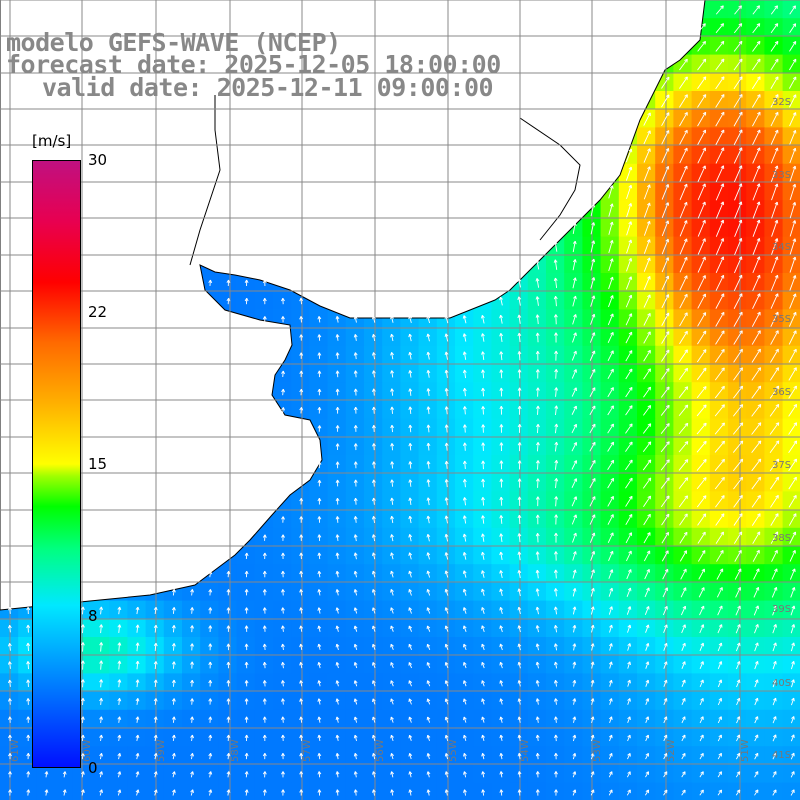 The image size is (800, 800). What do you see at coordinates (52, 141) in the screenshot?
I see `colorbar-units: [m/s]` at bounding box center [52, 141].